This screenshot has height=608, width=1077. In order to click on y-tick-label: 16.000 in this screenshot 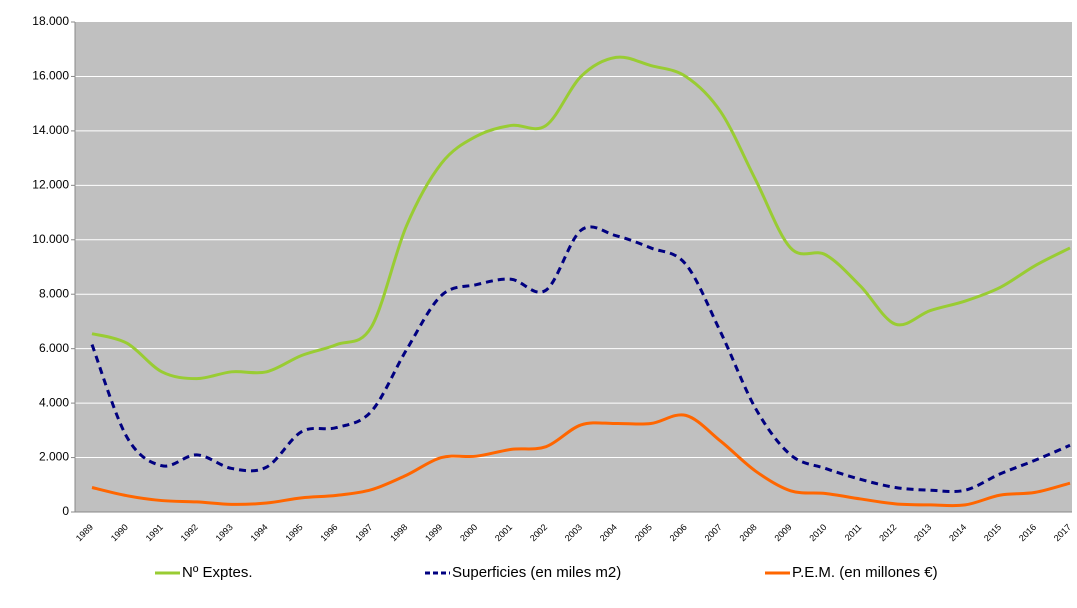, I will do `click(50, 76)`.